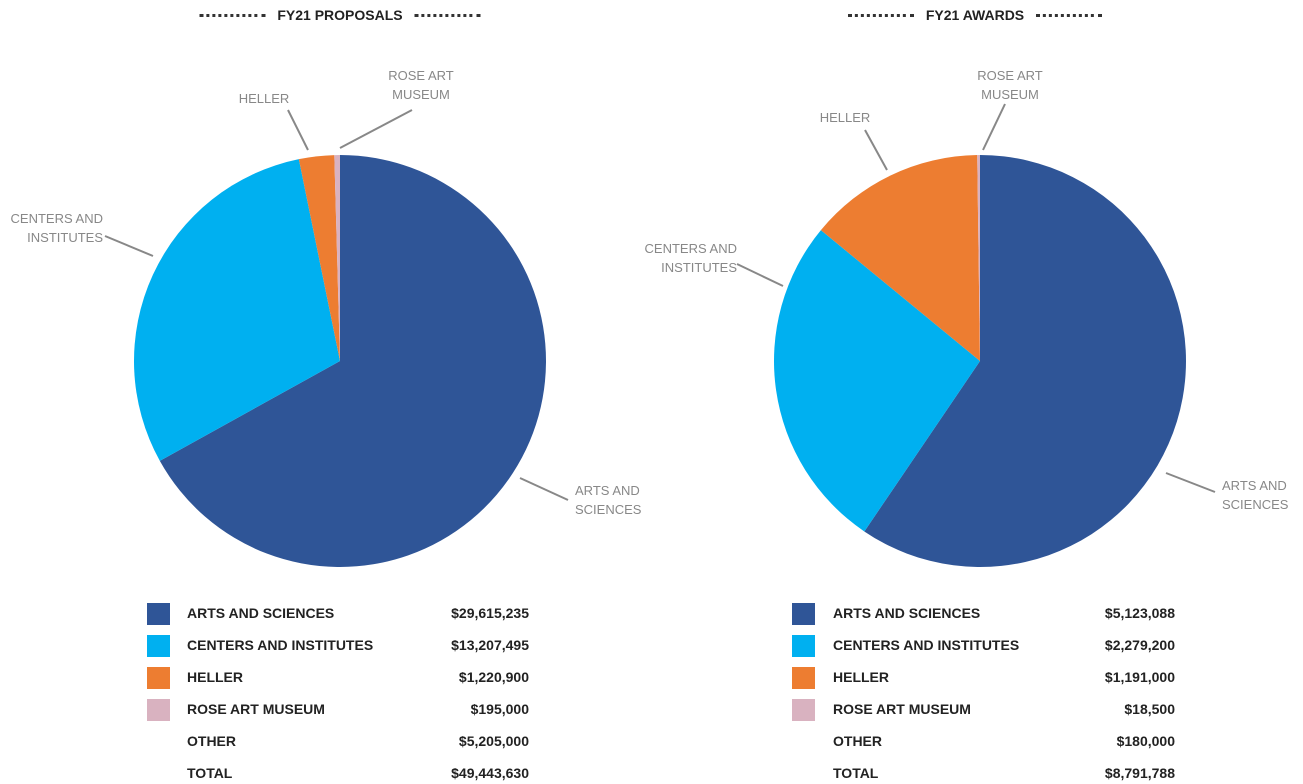 The image size is (1303, 784). I want to click on chart-title: FY21 AWARDS, so click(975, 15).